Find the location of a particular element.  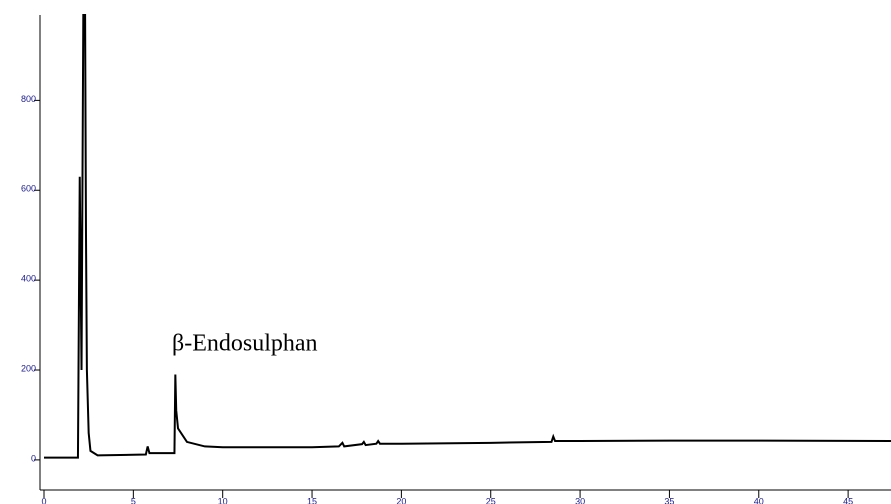

y-tick-label: 600 is located at coordinates (28, 189).